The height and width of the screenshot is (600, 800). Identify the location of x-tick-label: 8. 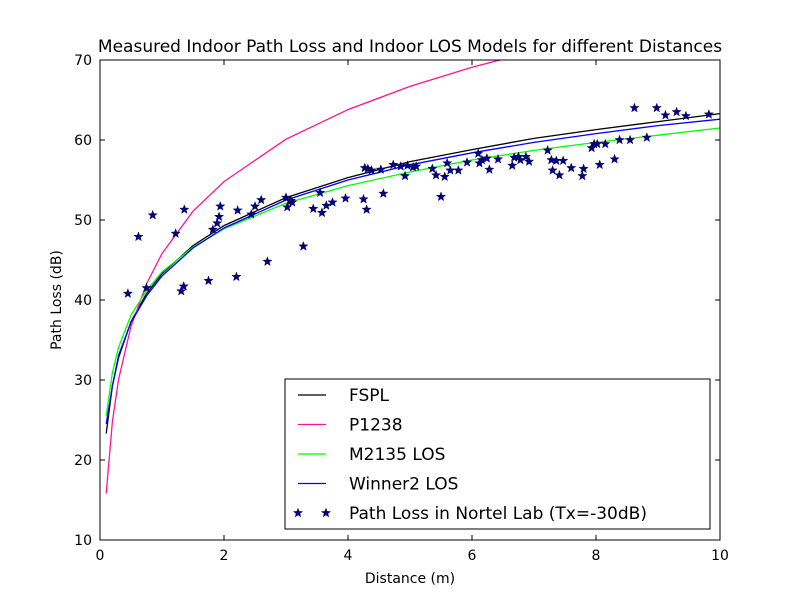
(596, 556).